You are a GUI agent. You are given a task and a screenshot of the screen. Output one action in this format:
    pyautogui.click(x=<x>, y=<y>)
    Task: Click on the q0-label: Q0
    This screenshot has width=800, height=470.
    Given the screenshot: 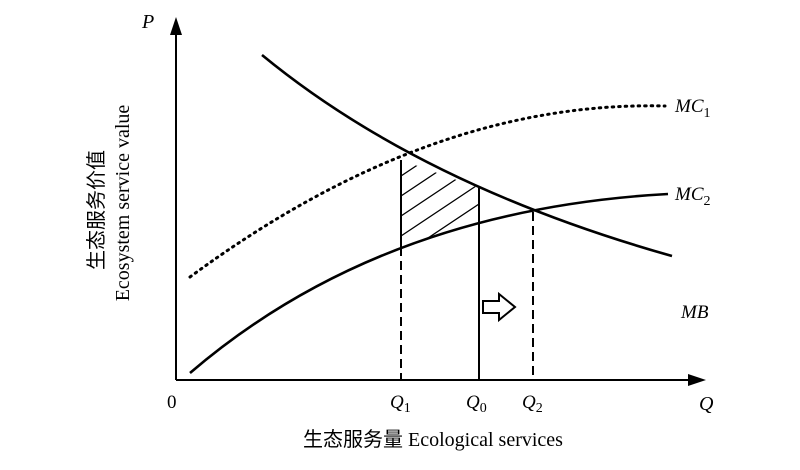 What is the action you would take?
    pyautogui.click(x=476, y=404)
    